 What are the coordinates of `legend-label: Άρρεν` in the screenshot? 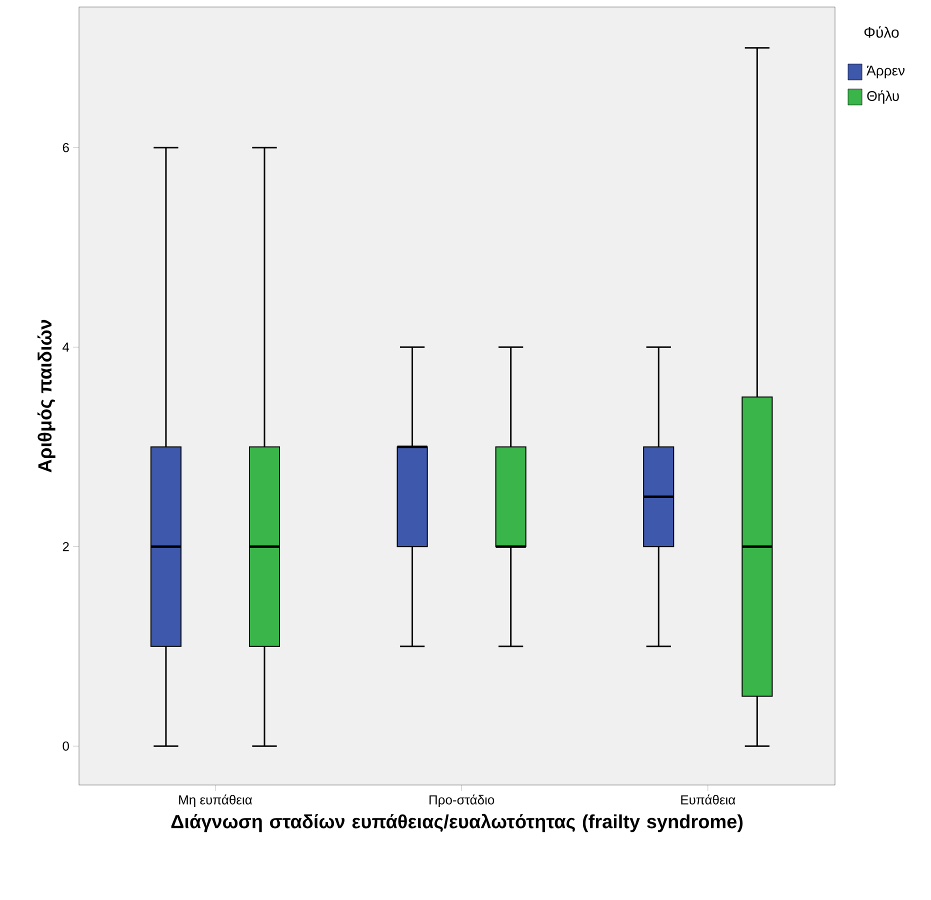 It's located at (885, 72).